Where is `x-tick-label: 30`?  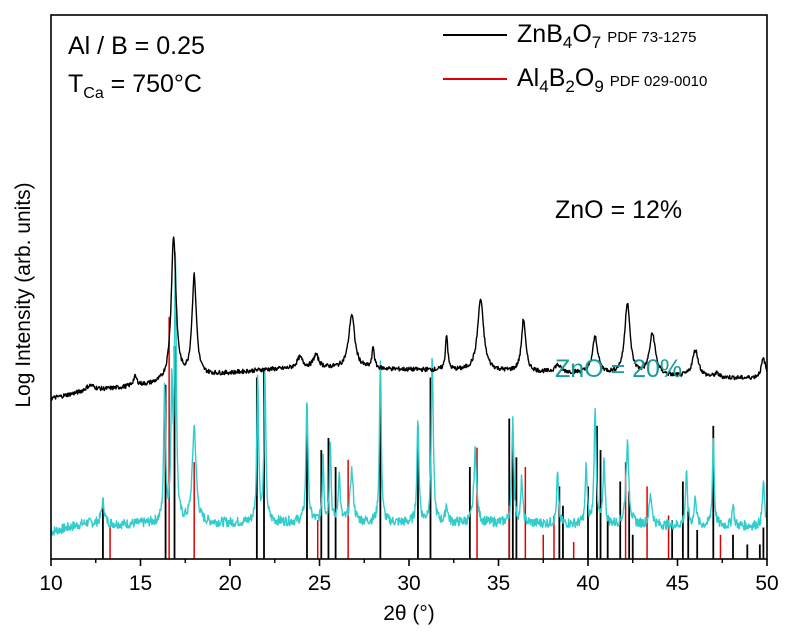
x-tick-label: 30 is located at coordinates (408, 583).